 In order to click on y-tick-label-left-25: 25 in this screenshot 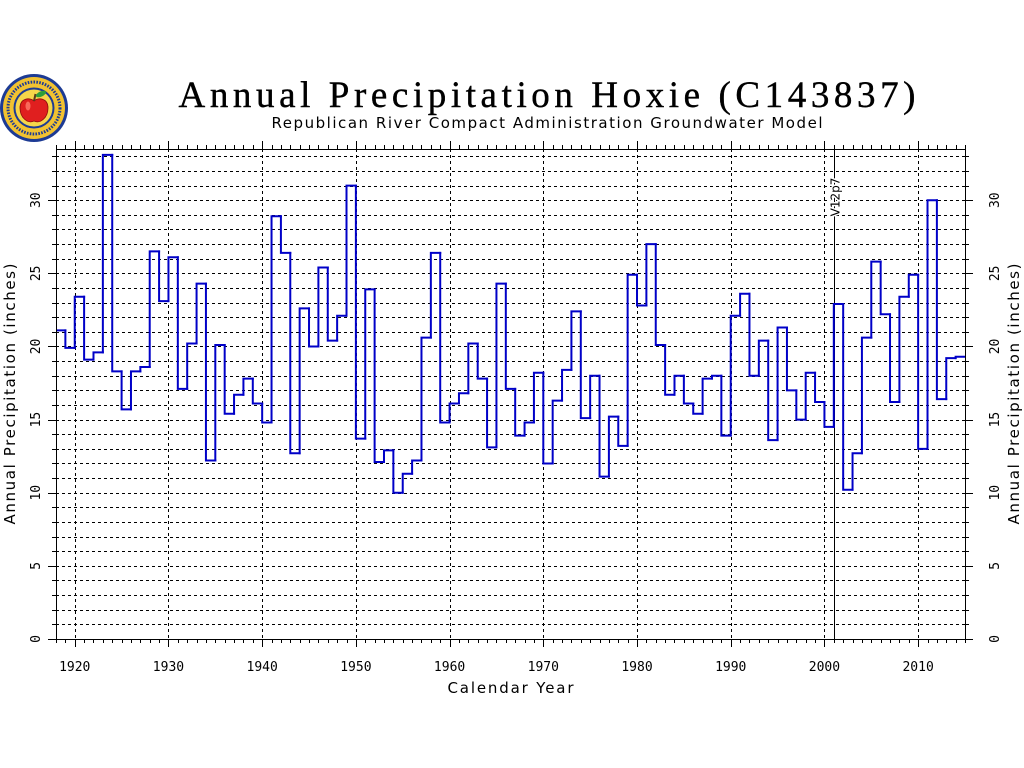, I will do `click(36, 274)`.